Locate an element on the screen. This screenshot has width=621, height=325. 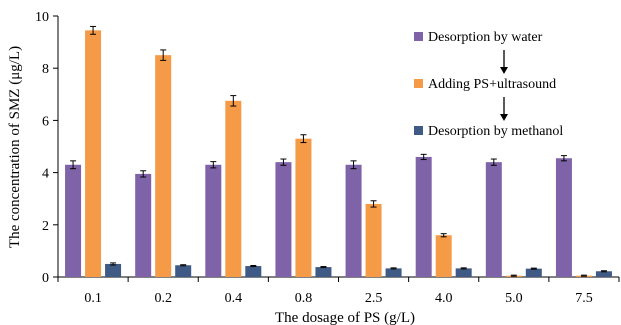
x-tick-label: 4.0 is located at coordinates (444, 298).